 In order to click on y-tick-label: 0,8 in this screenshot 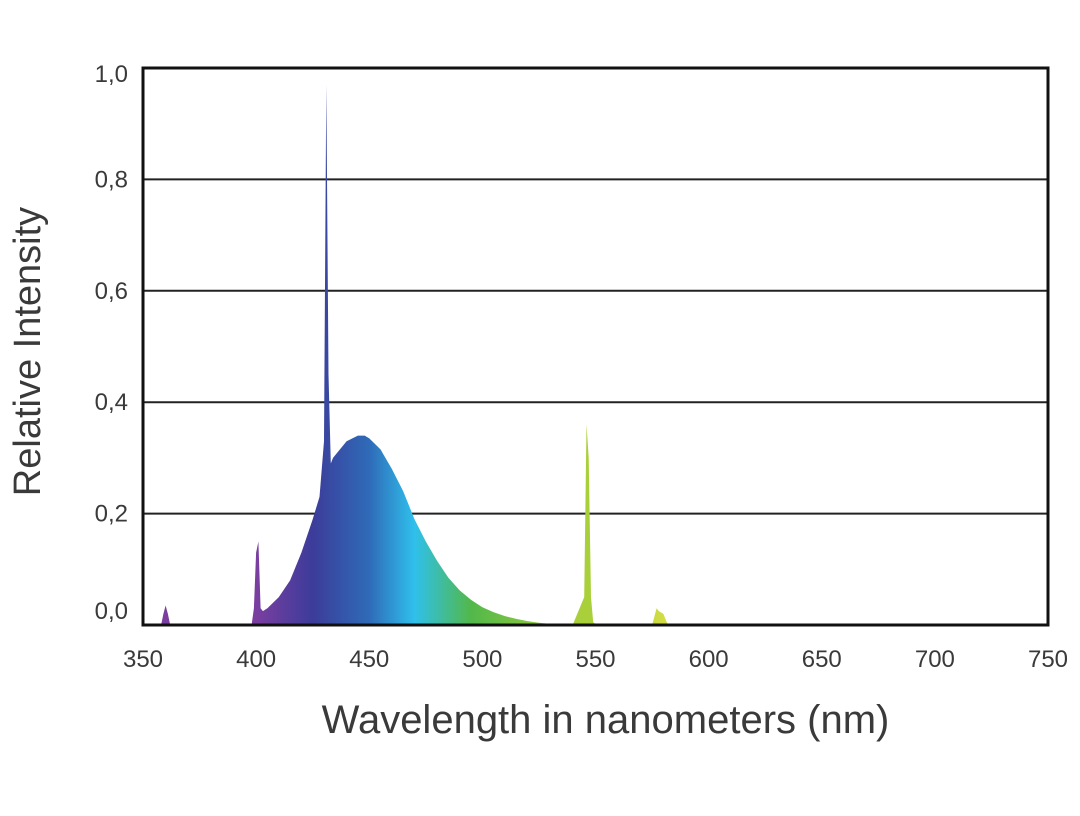, I will do `click(111, 179)`.